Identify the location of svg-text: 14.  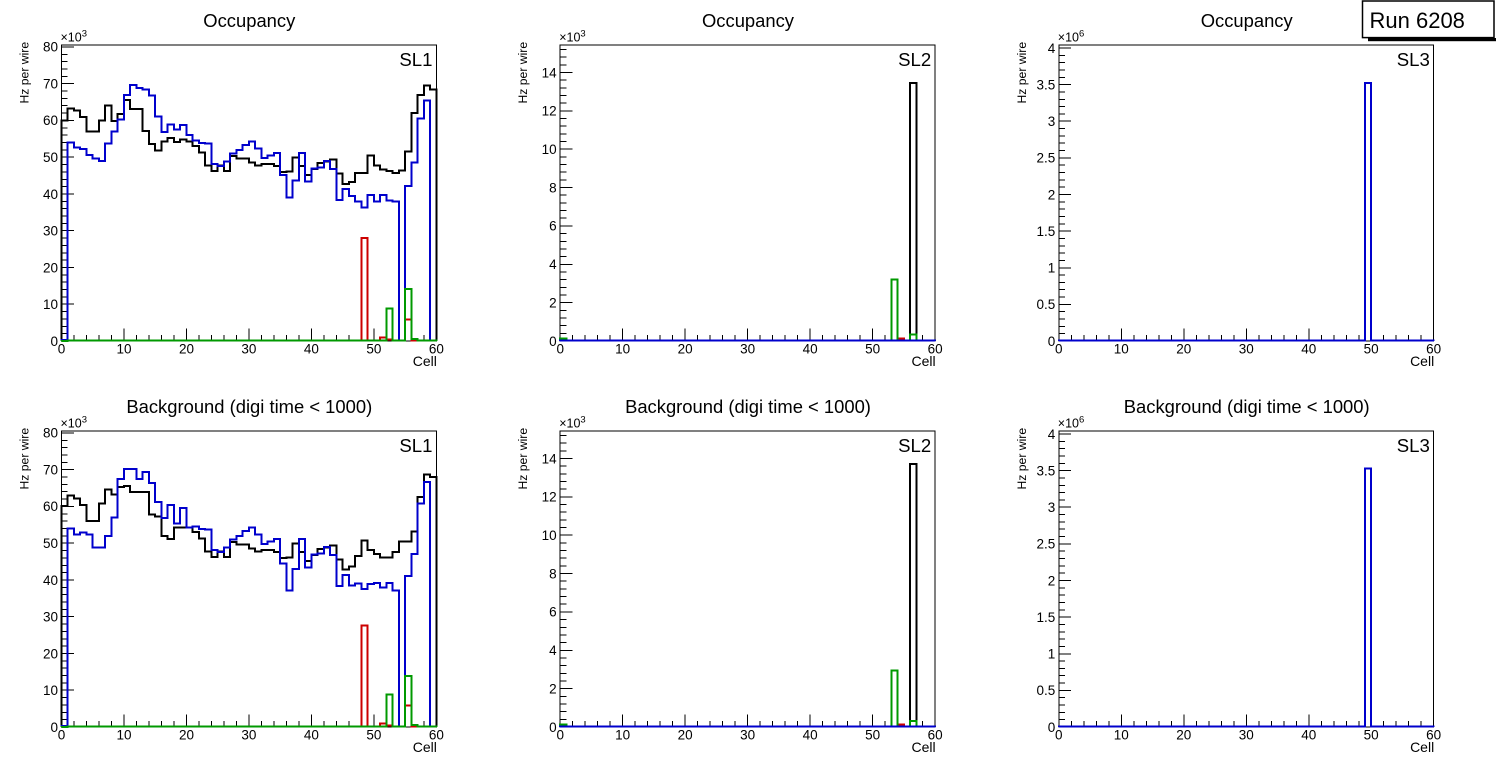
(550, 458).